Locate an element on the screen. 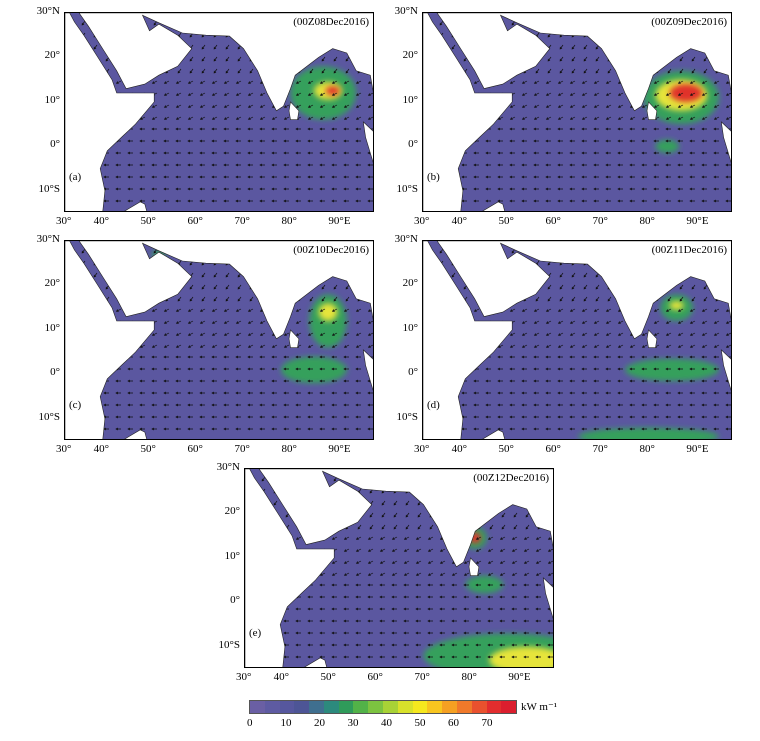 The width and height of the screenshot is (760, 741). panel-timestamp: (00Z08Dec2016) is located at coordinates (331, 22).